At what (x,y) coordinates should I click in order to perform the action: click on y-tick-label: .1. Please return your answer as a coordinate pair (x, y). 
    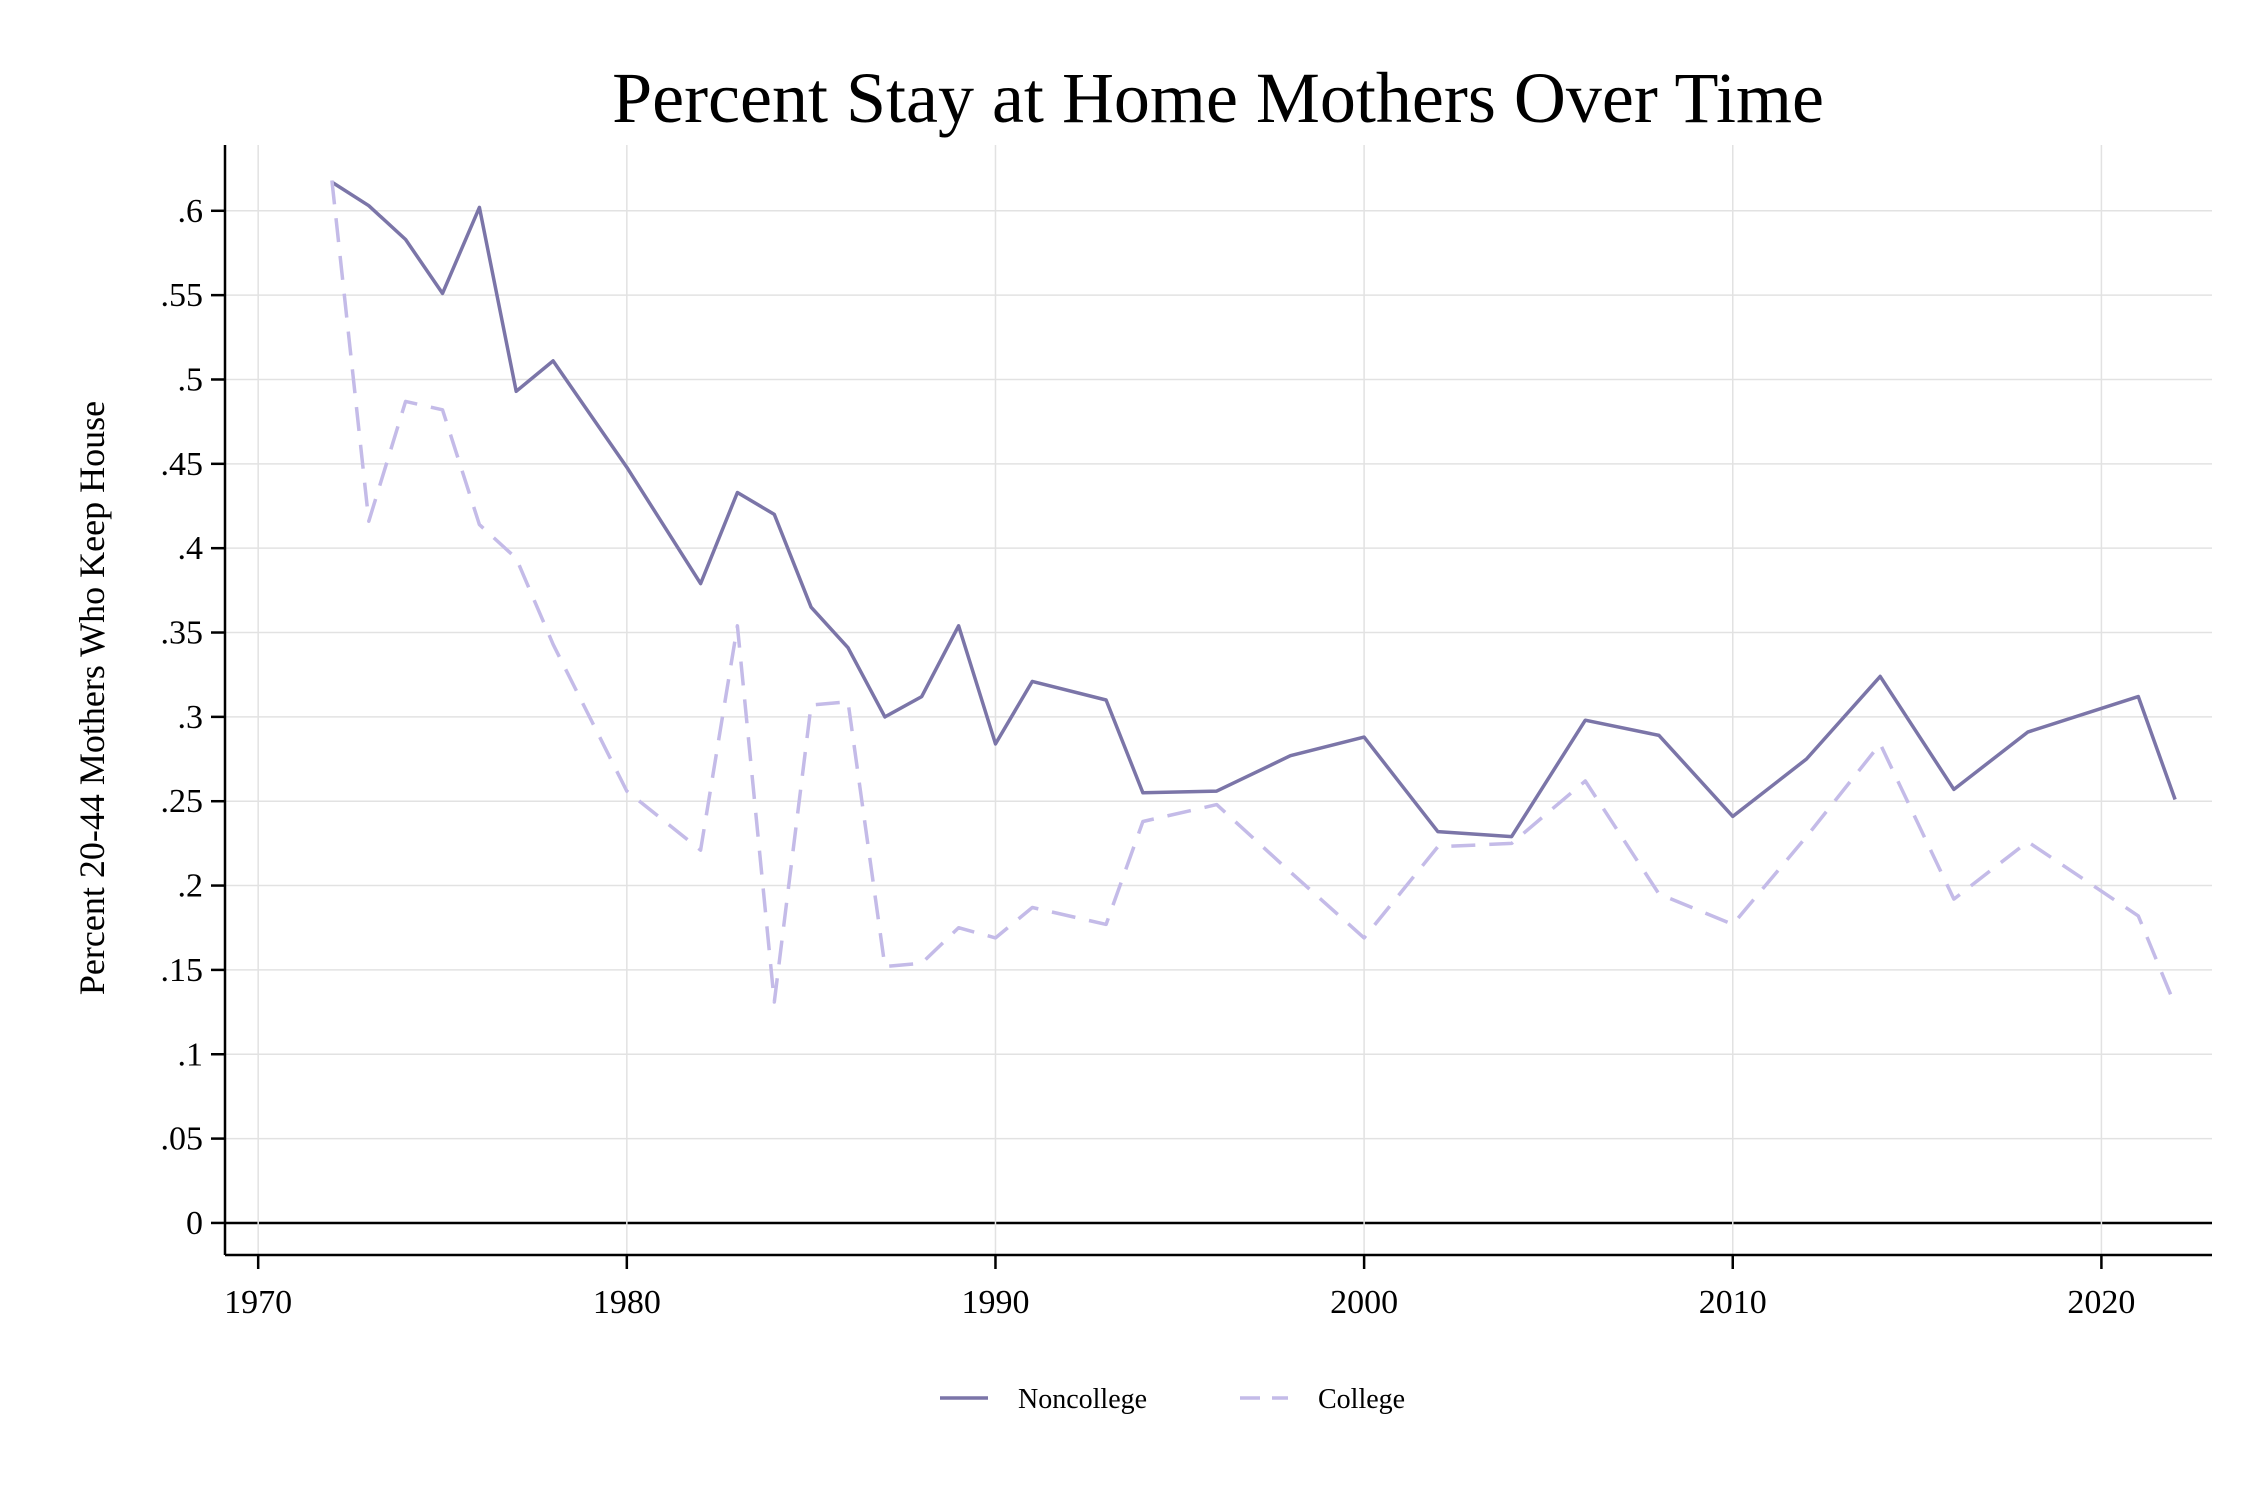
    Looking at the image, I should click on (191, 1054).